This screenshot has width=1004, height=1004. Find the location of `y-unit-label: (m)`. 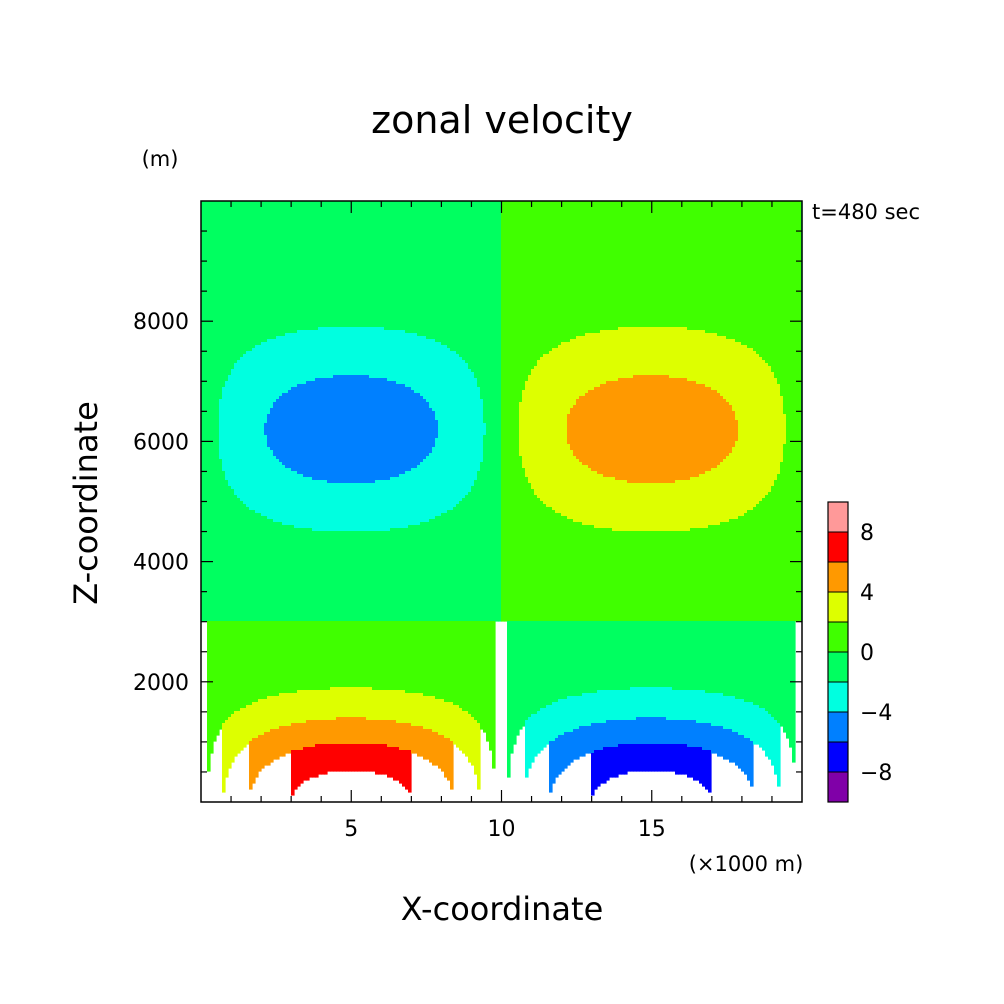

y-unit-label: (m) is located at coordinates (160, 159).